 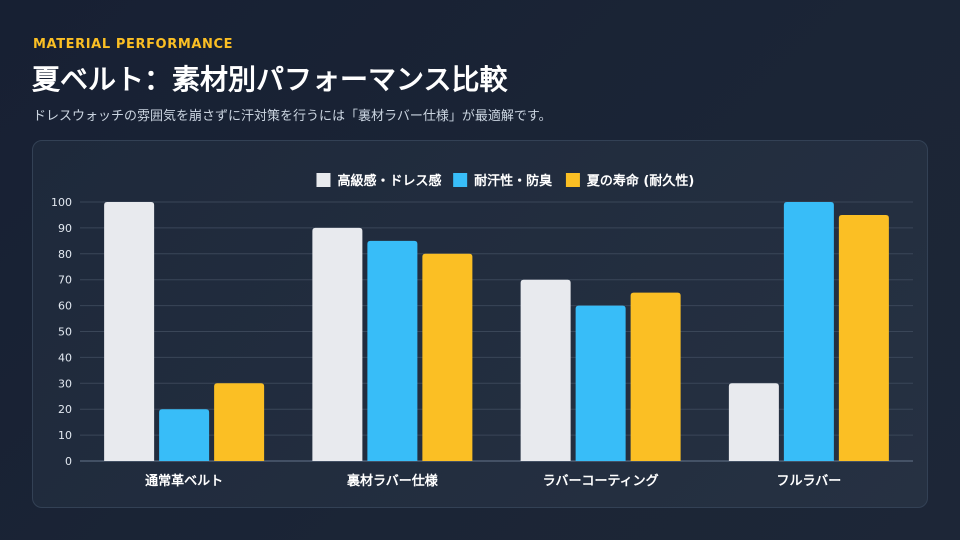 I want to click on y-tick-label: 20, so click(x=65, y=409).